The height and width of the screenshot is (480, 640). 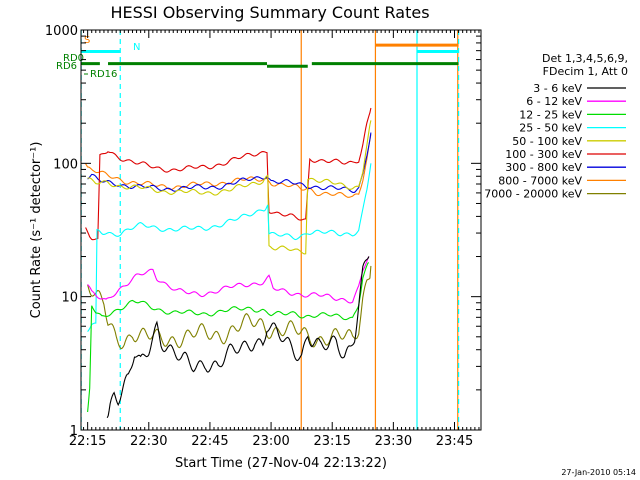 What do you see at coordinates (533, 194) in the screenshot?
I see `legend-entry-label: 7000 - 20000 keV` at bounding box center [533, 194].